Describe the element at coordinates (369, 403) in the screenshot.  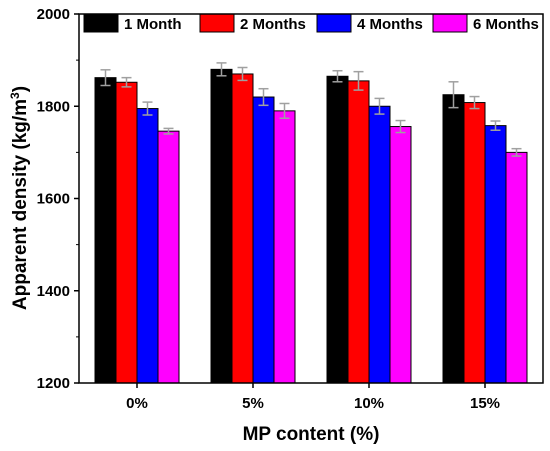
I see `x-tick-label: 10%` at that location.